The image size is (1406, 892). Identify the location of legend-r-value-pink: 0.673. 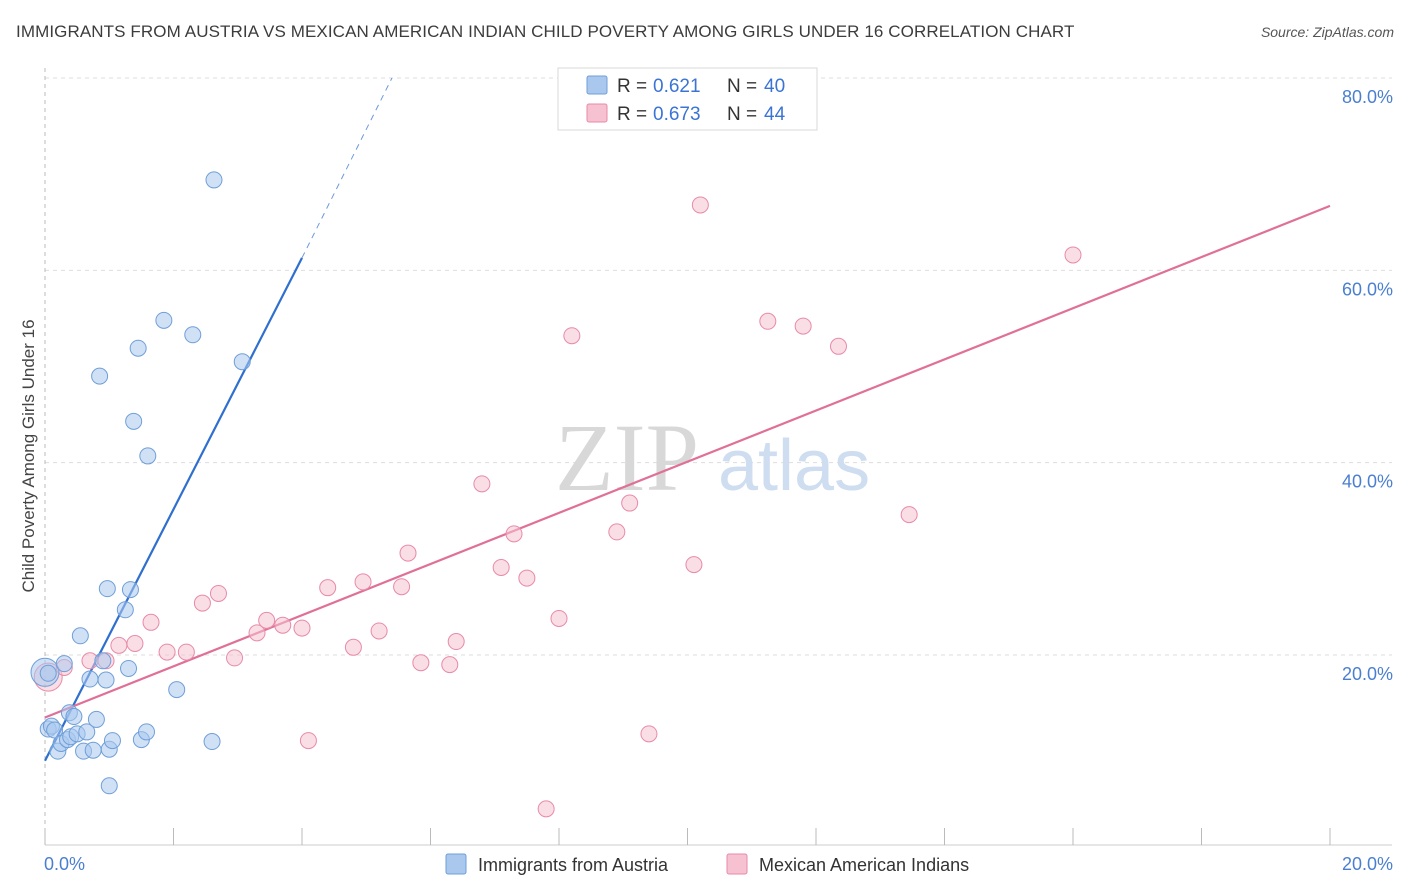
(677, 114).